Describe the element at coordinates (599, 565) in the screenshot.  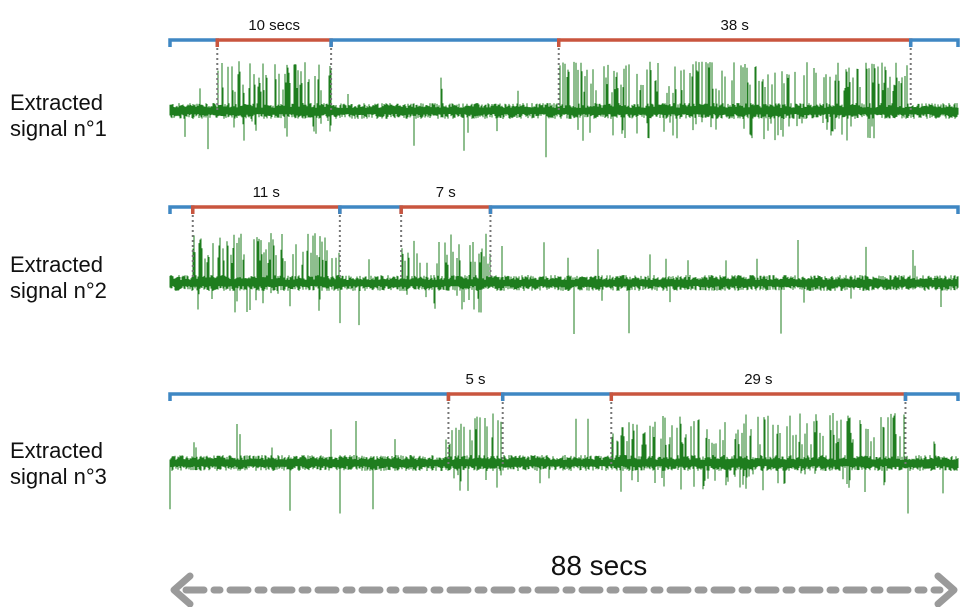
I see `total-duration-label: 88 secs` at that location.